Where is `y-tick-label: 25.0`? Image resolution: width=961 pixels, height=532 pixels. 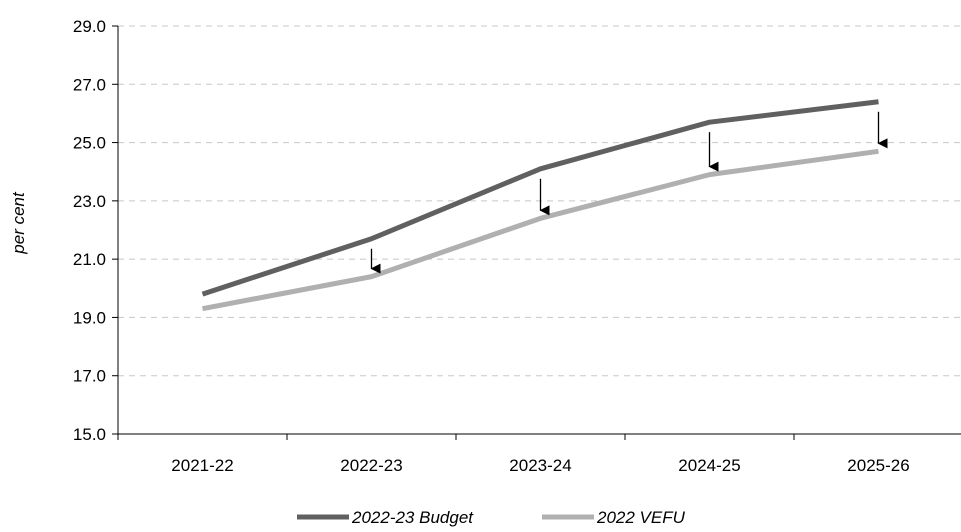 y-tick-label: 25.0 is located at coordinates (89, 143).